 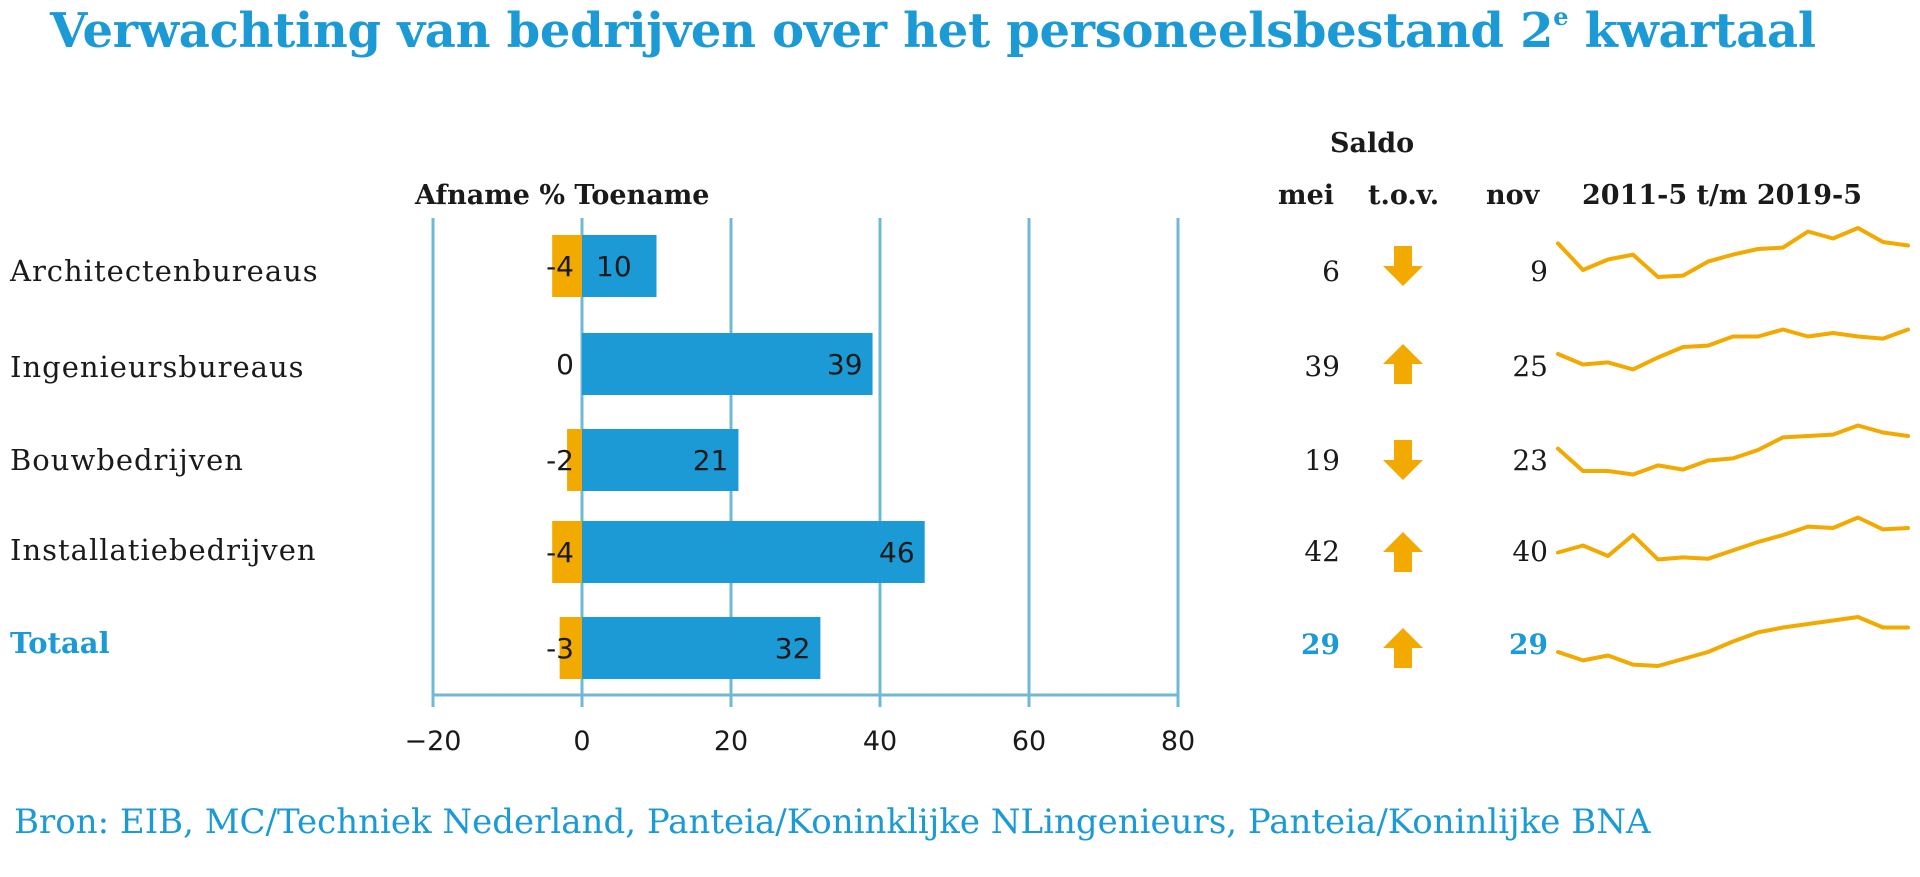 I want to click on saldo-nov-value-total: 29, so click(x=1528, y=644).